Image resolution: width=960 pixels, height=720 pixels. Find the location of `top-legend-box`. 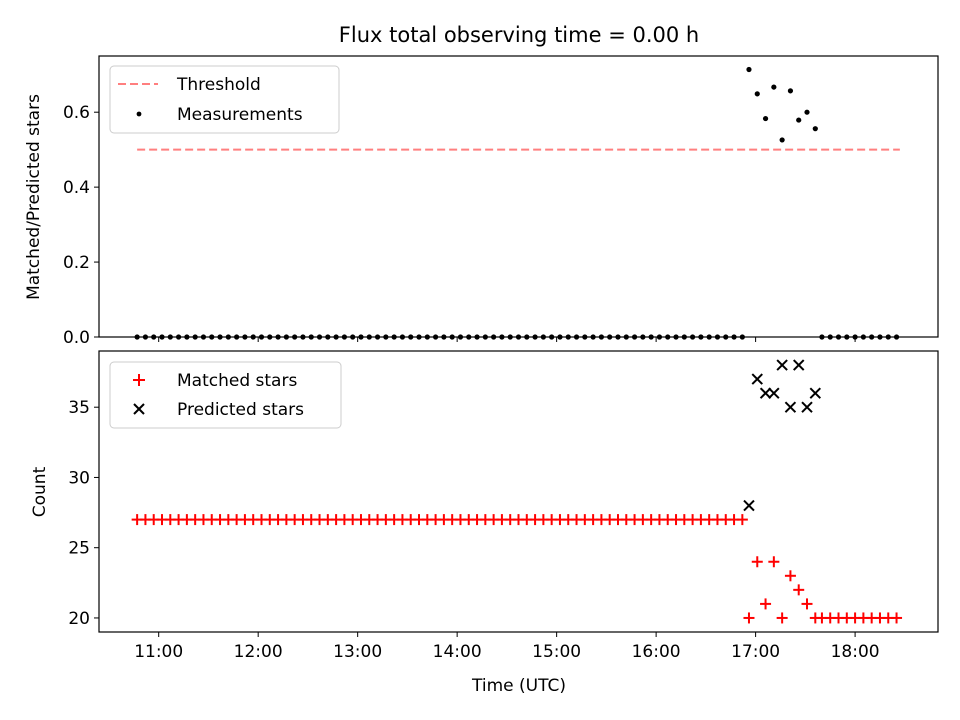

top-legend-box is located at coordinates (224, 99).